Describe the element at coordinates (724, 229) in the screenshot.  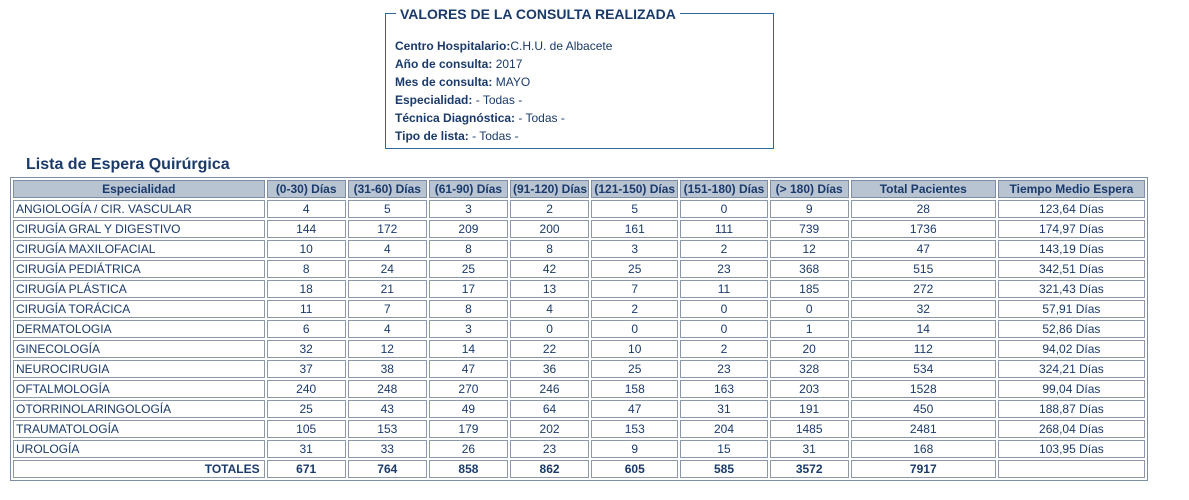
I see `table-cell: 111` at that location.